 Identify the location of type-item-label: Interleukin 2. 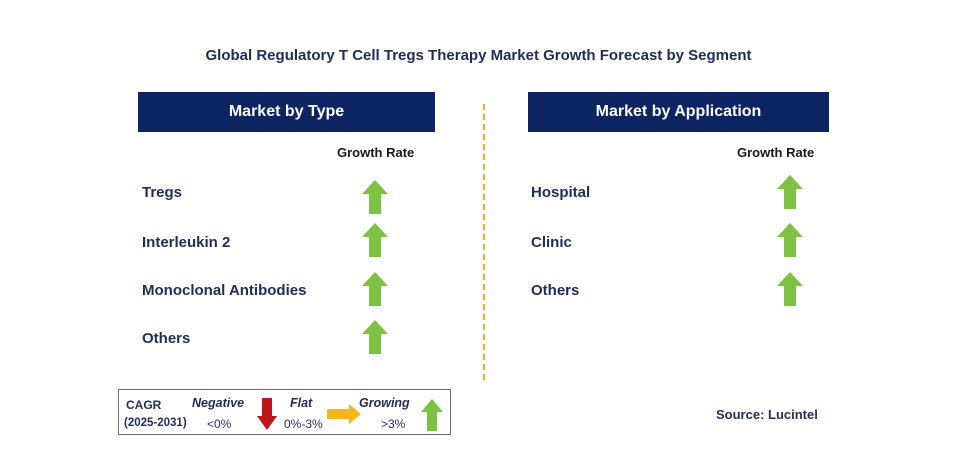
(186, 242).